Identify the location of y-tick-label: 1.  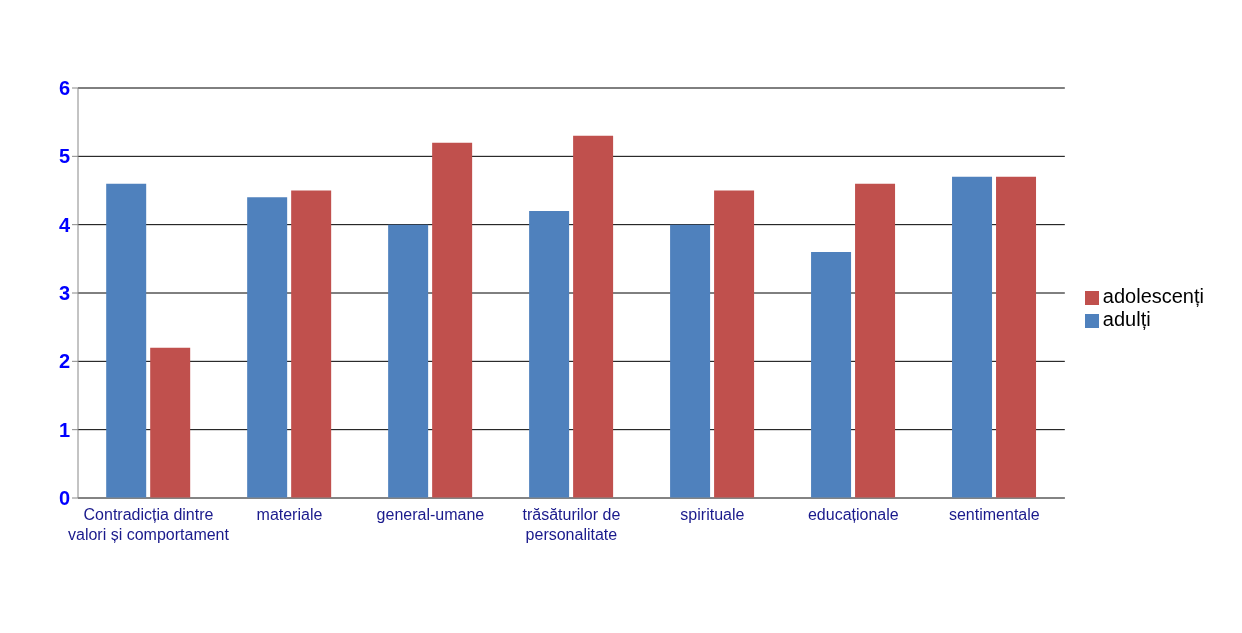
(64, 429).